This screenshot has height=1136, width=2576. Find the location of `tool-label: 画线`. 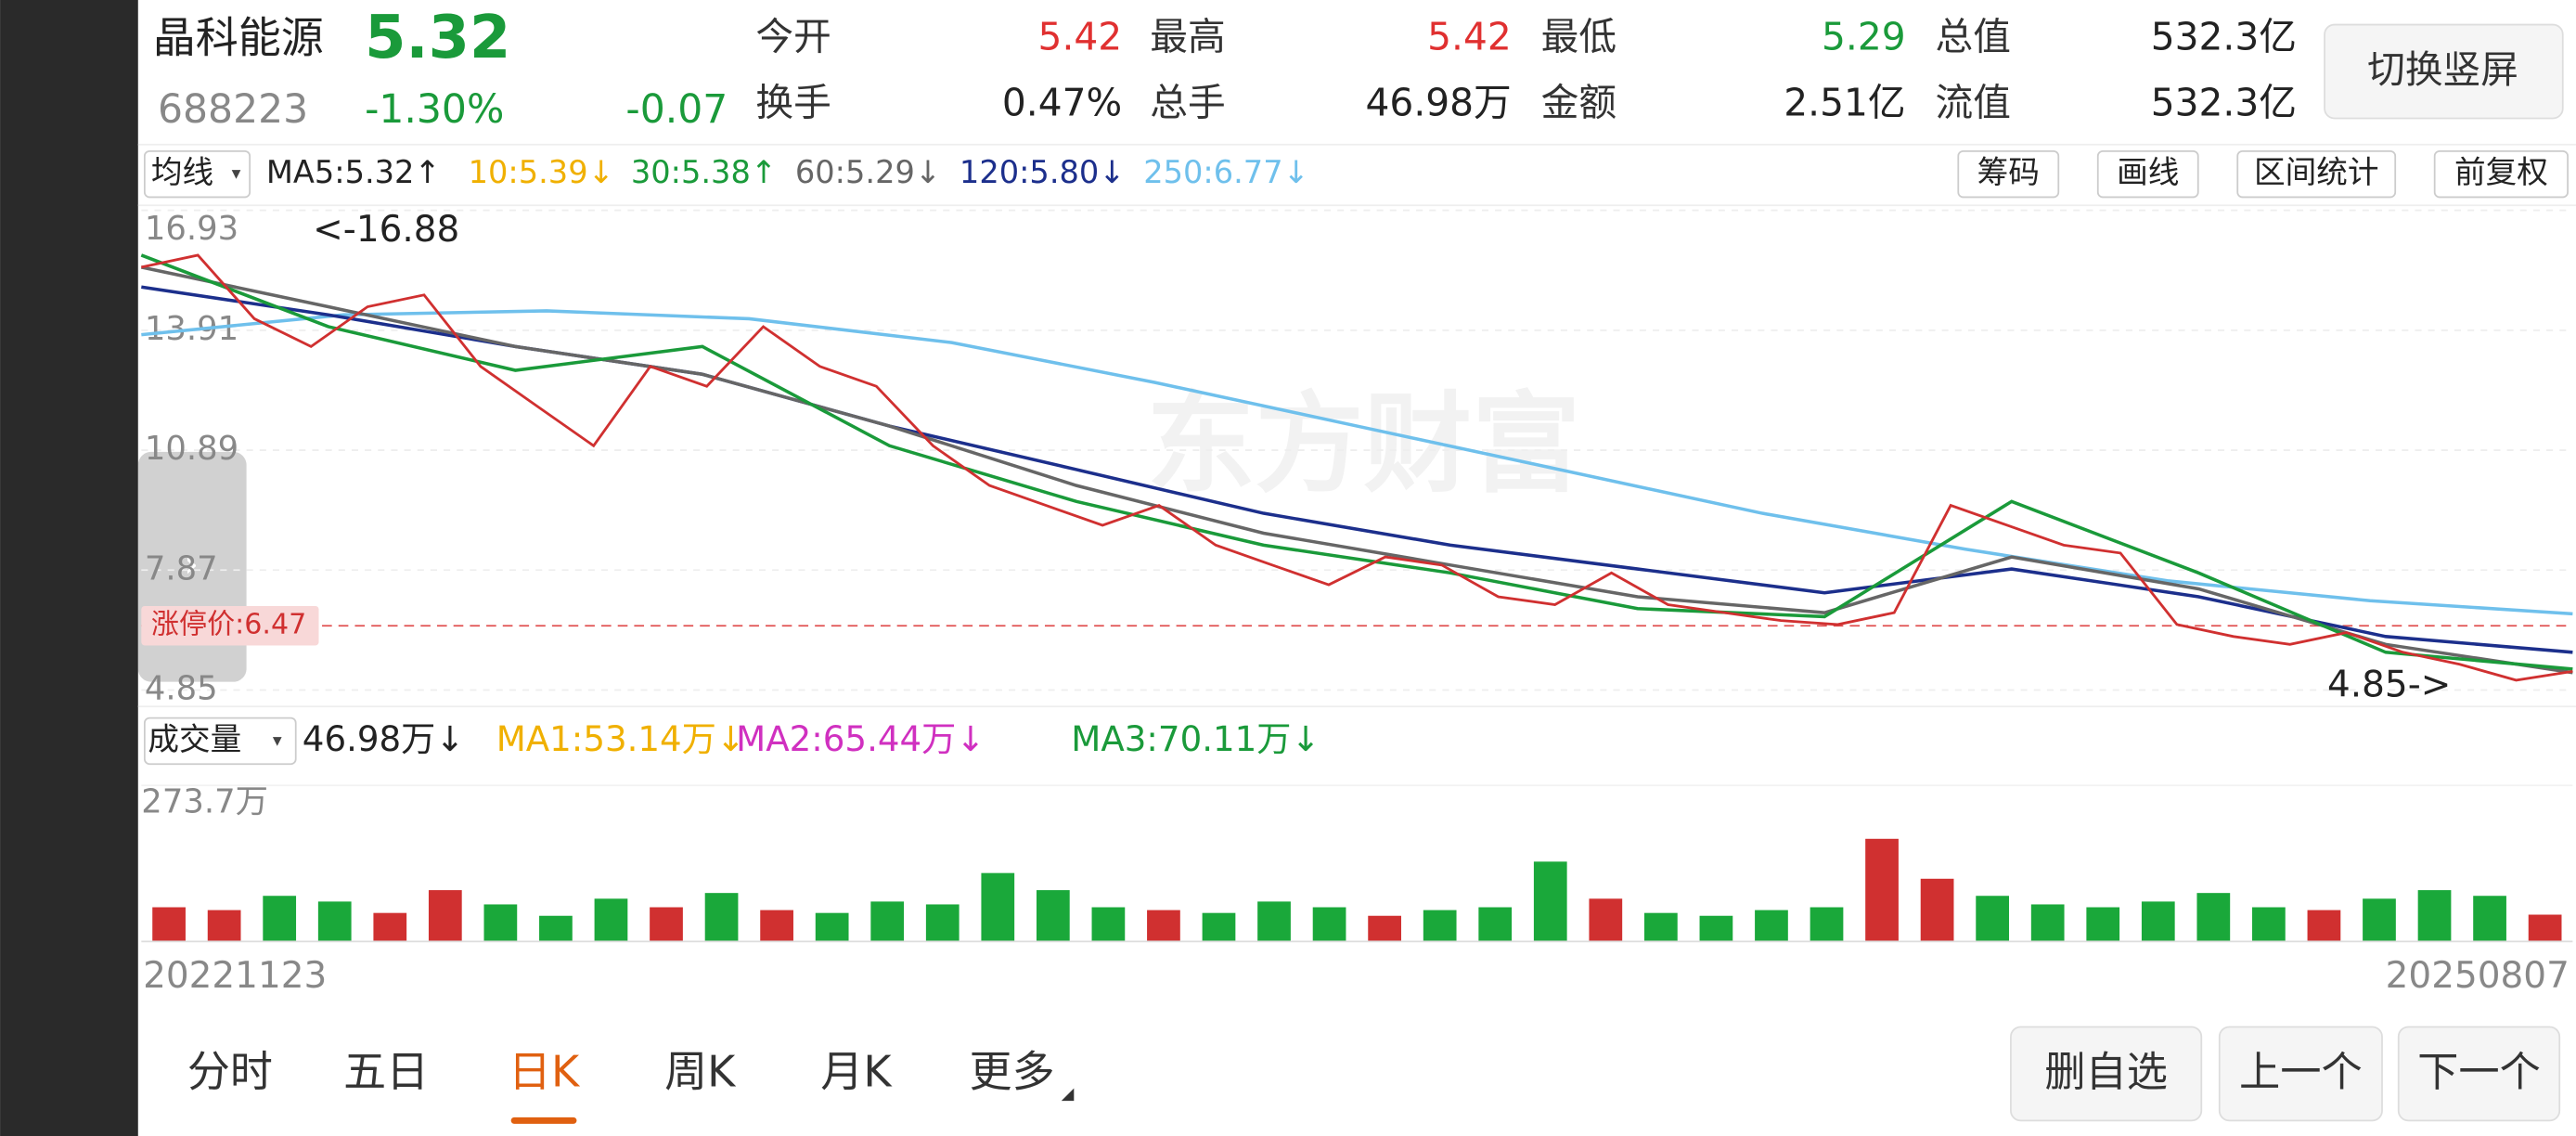

tool-label: 画线 is located at coordinates (2148, 172).